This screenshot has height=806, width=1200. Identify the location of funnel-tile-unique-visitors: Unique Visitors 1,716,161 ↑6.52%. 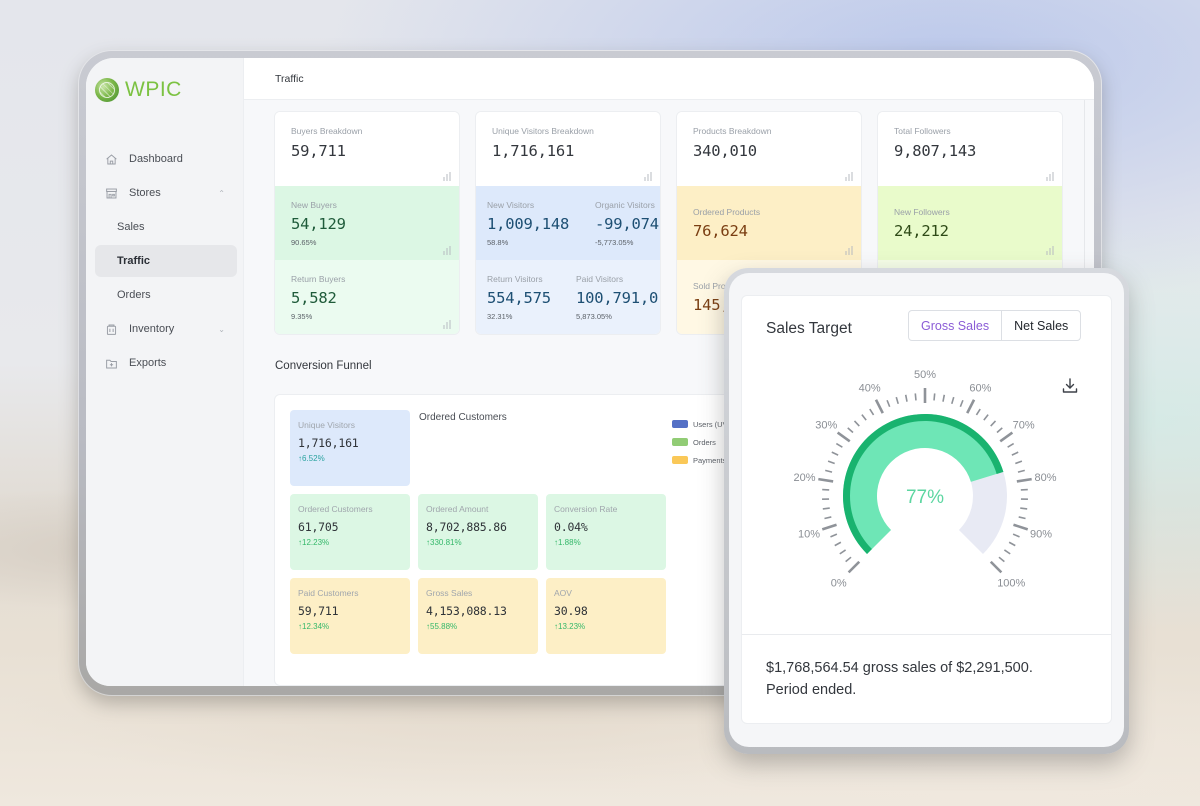
(350, 448).